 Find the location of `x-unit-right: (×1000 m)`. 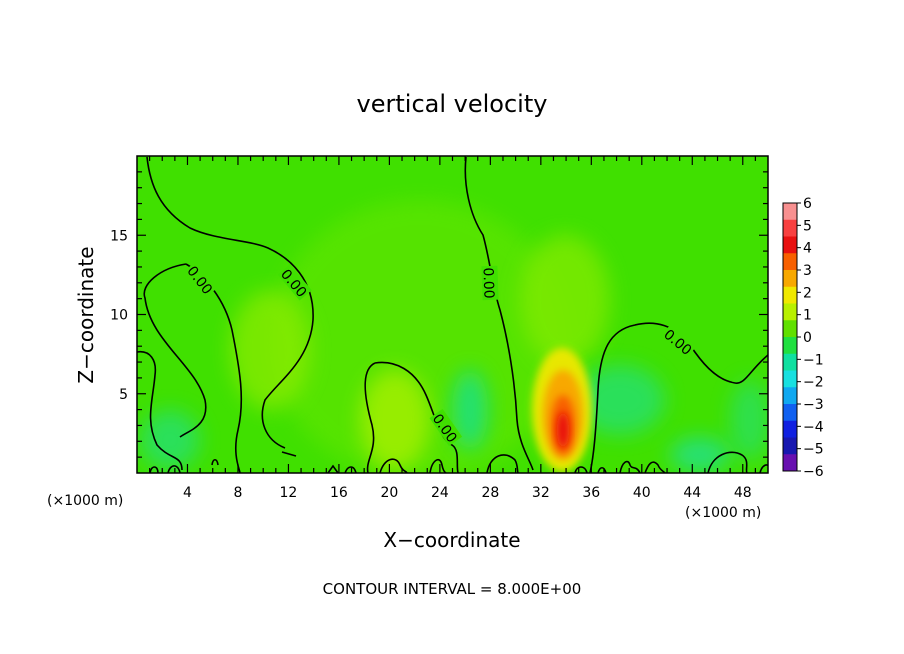

x-unit-right: (×1000 m) is located at coordinates (723, 513).